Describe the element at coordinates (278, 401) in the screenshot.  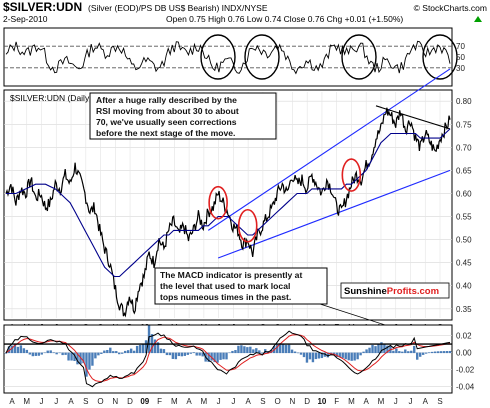
I see `month-label-bottom: O` at that location.